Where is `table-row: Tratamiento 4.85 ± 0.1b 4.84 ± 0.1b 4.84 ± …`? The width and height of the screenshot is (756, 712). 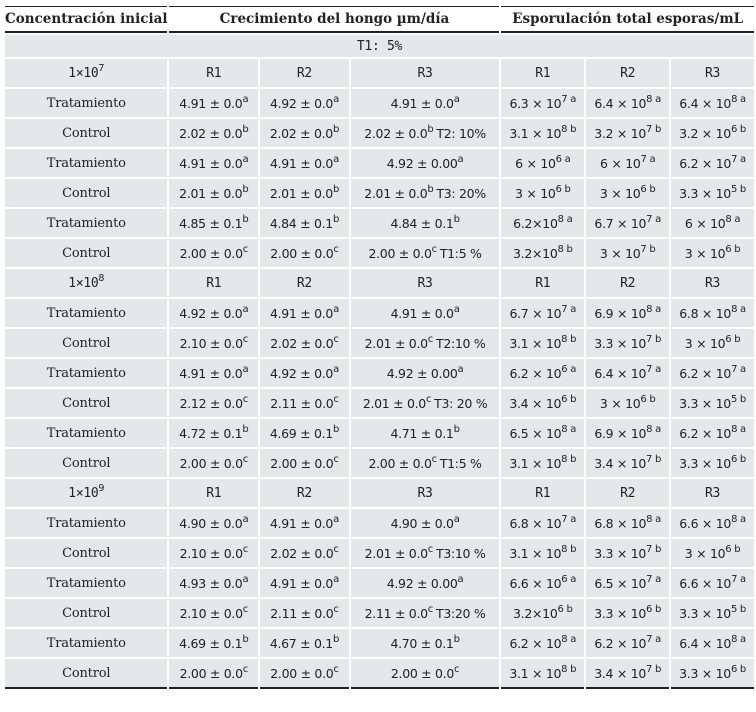
table-row: Tratamiento 4.85 ± 0.1b 4.84 ± 0.1b 4.84 ± … is located at coordinates (379, 223).